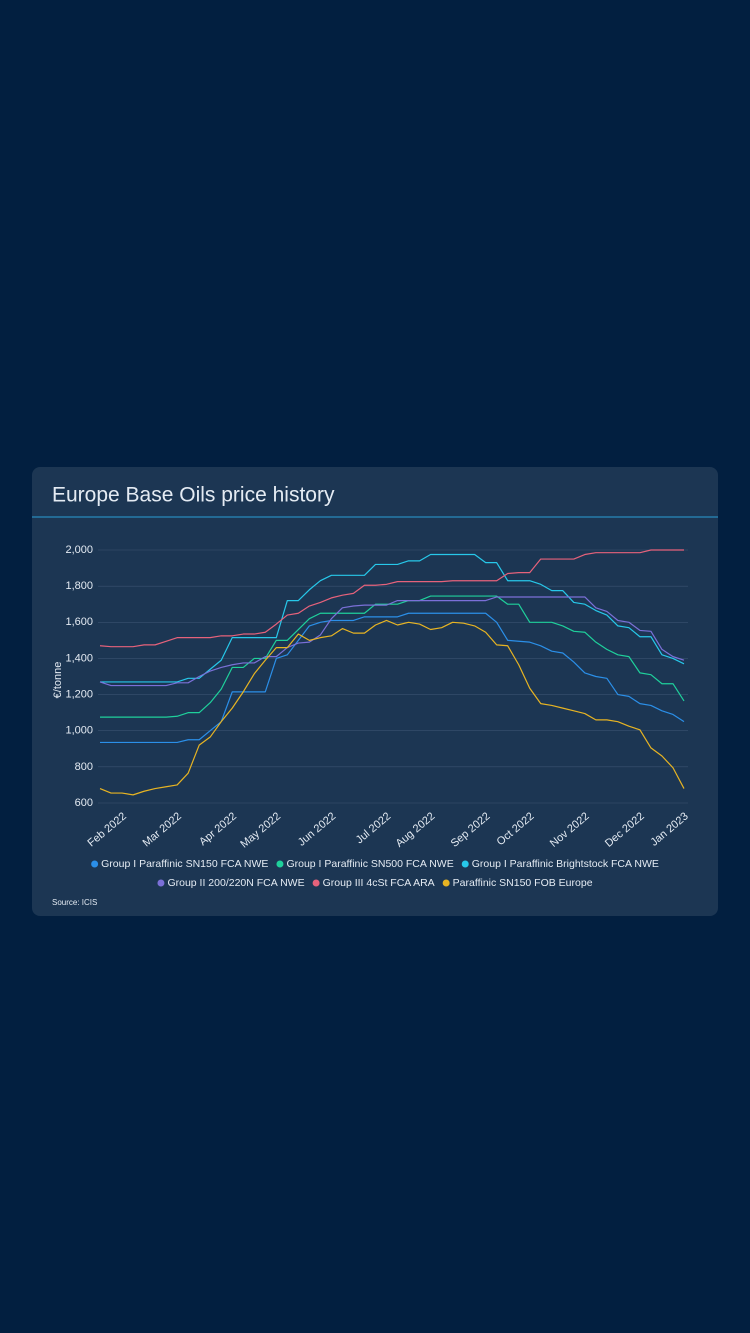 The height and width of the screenshot is (1333, 750). What do you see at coordinates (184, 864) in the screenshot?
I see `legend-label: Group I Paraffinic SN150 FCA NWE` at bounding box center [184, 864].